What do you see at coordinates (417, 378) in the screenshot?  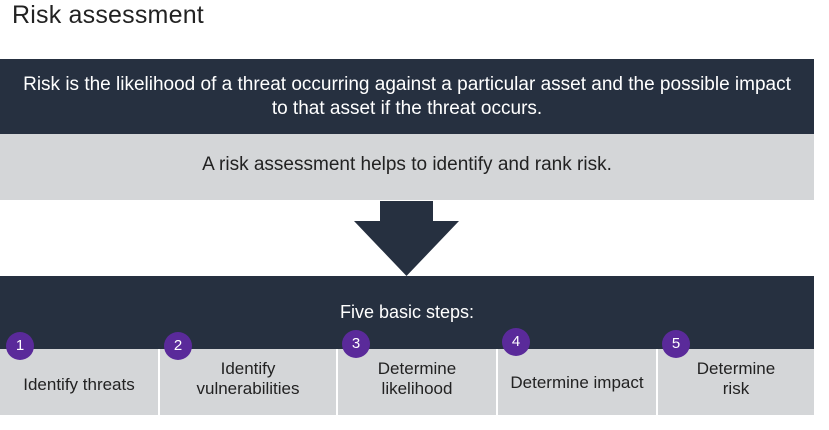 I see `step-label: Determine likelihood` at bounding box center [417, 378].